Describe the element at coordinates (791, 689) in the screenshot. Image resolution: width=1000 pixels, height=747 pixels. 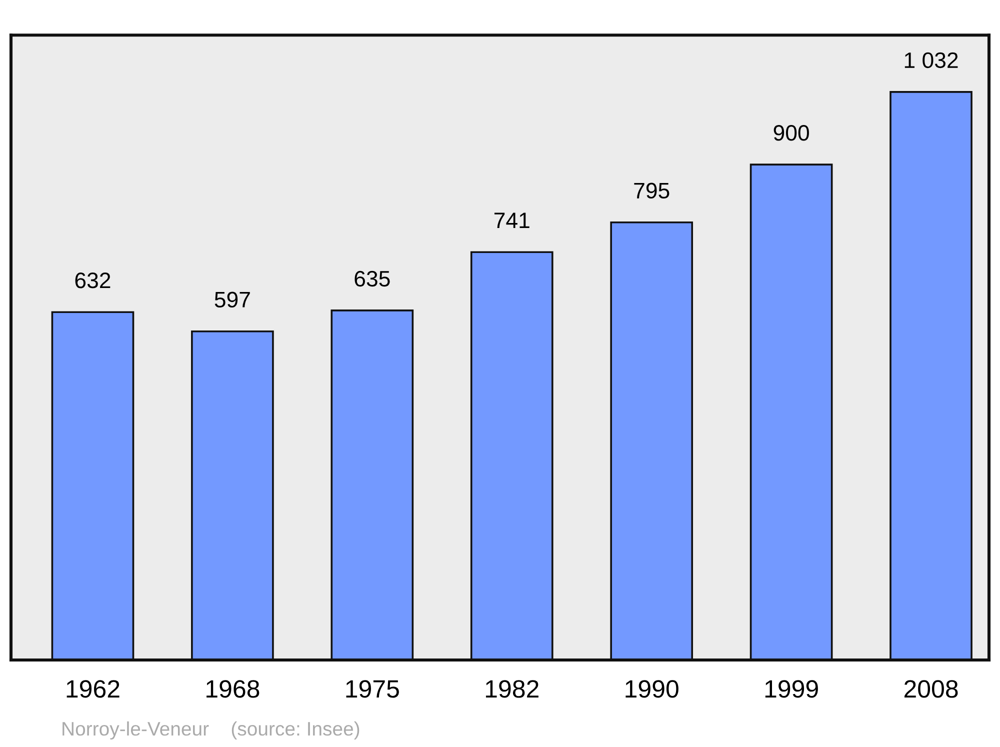
I see `x-tick-label: 1999` at that location.